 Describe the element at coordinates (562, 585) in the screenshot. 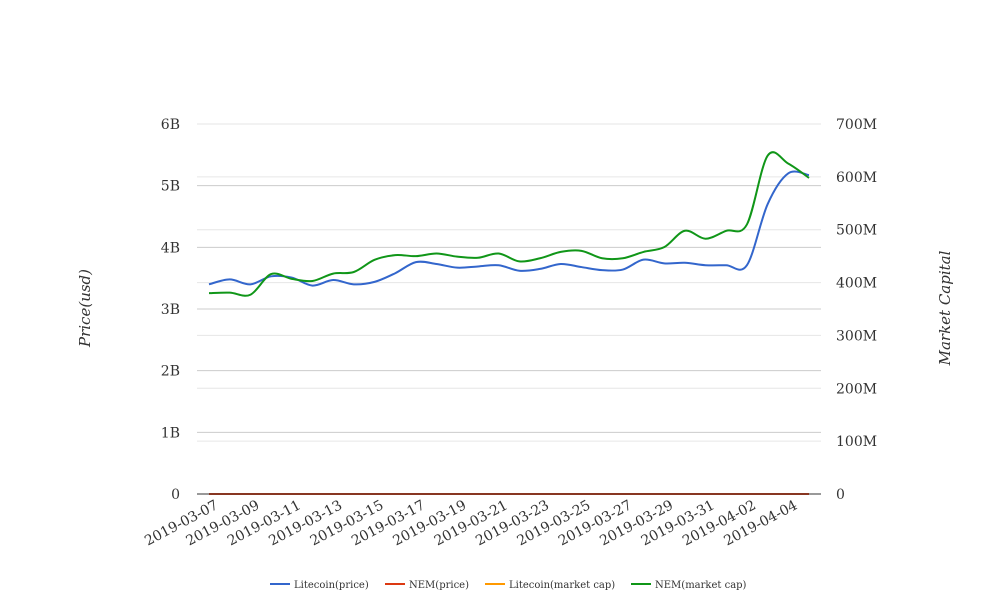

I see `legend-label-litecoin-market-cap: Litecoin(market cap)` at that location.